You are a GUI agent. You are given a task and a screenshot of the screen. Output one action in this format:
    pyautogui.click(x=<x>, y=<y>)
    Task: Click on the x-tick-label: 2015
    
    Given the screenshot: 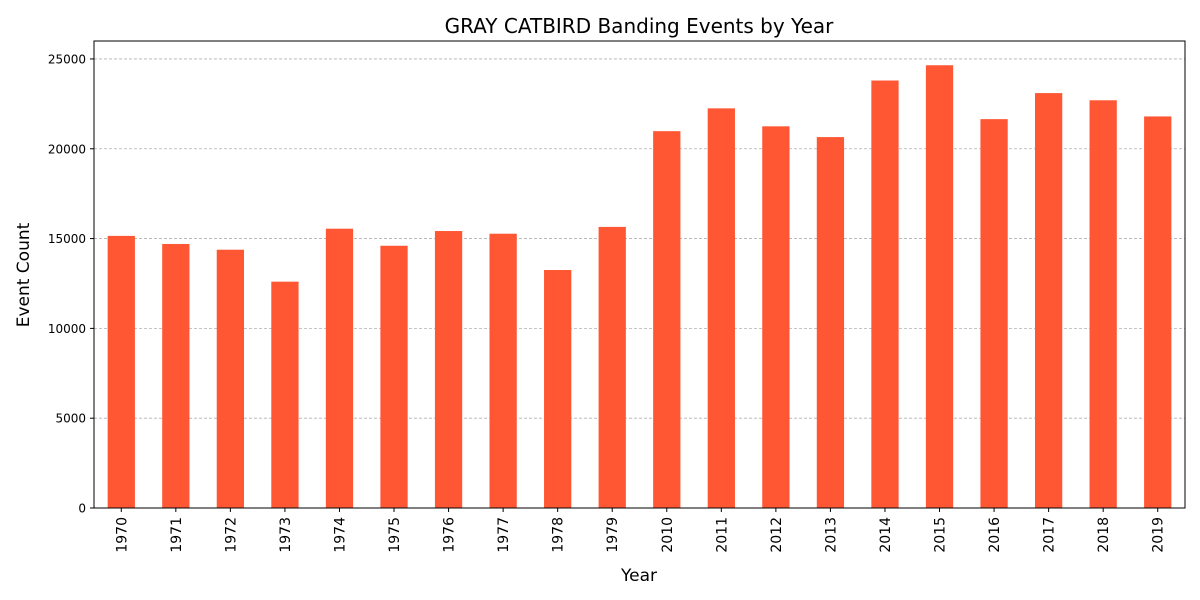 What is the action you would take?
    pyautogui.click(x=941, y=535)
    